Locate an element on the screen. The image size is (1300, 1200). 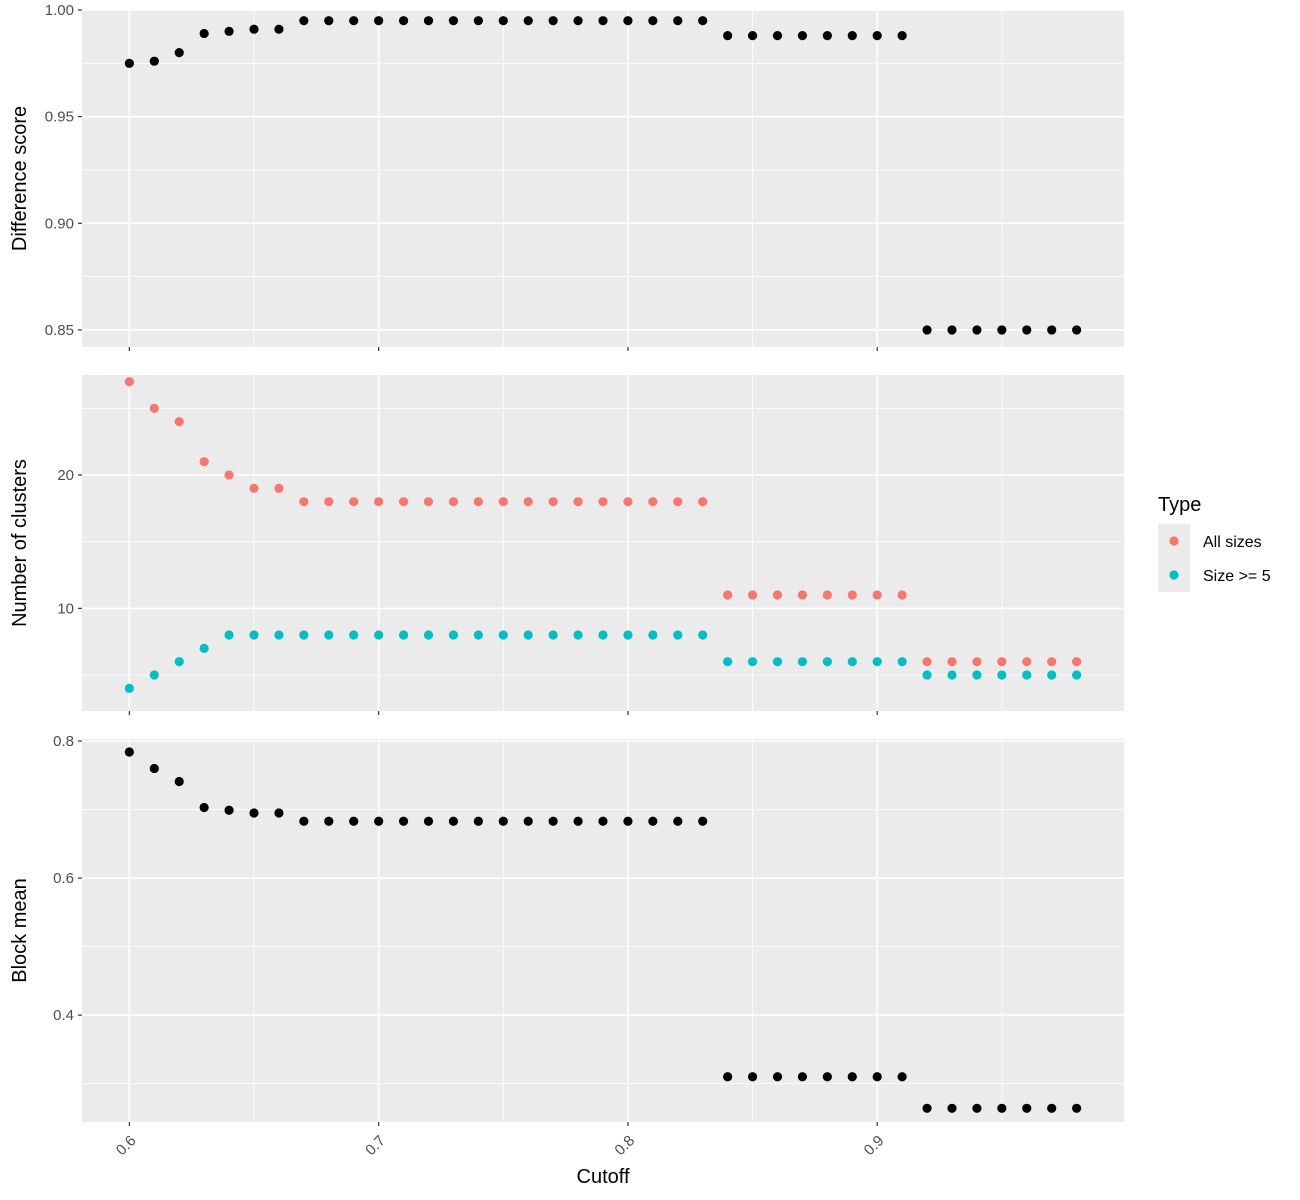
x-tick-label: 0.9 is located at coordinates (874, 1145).